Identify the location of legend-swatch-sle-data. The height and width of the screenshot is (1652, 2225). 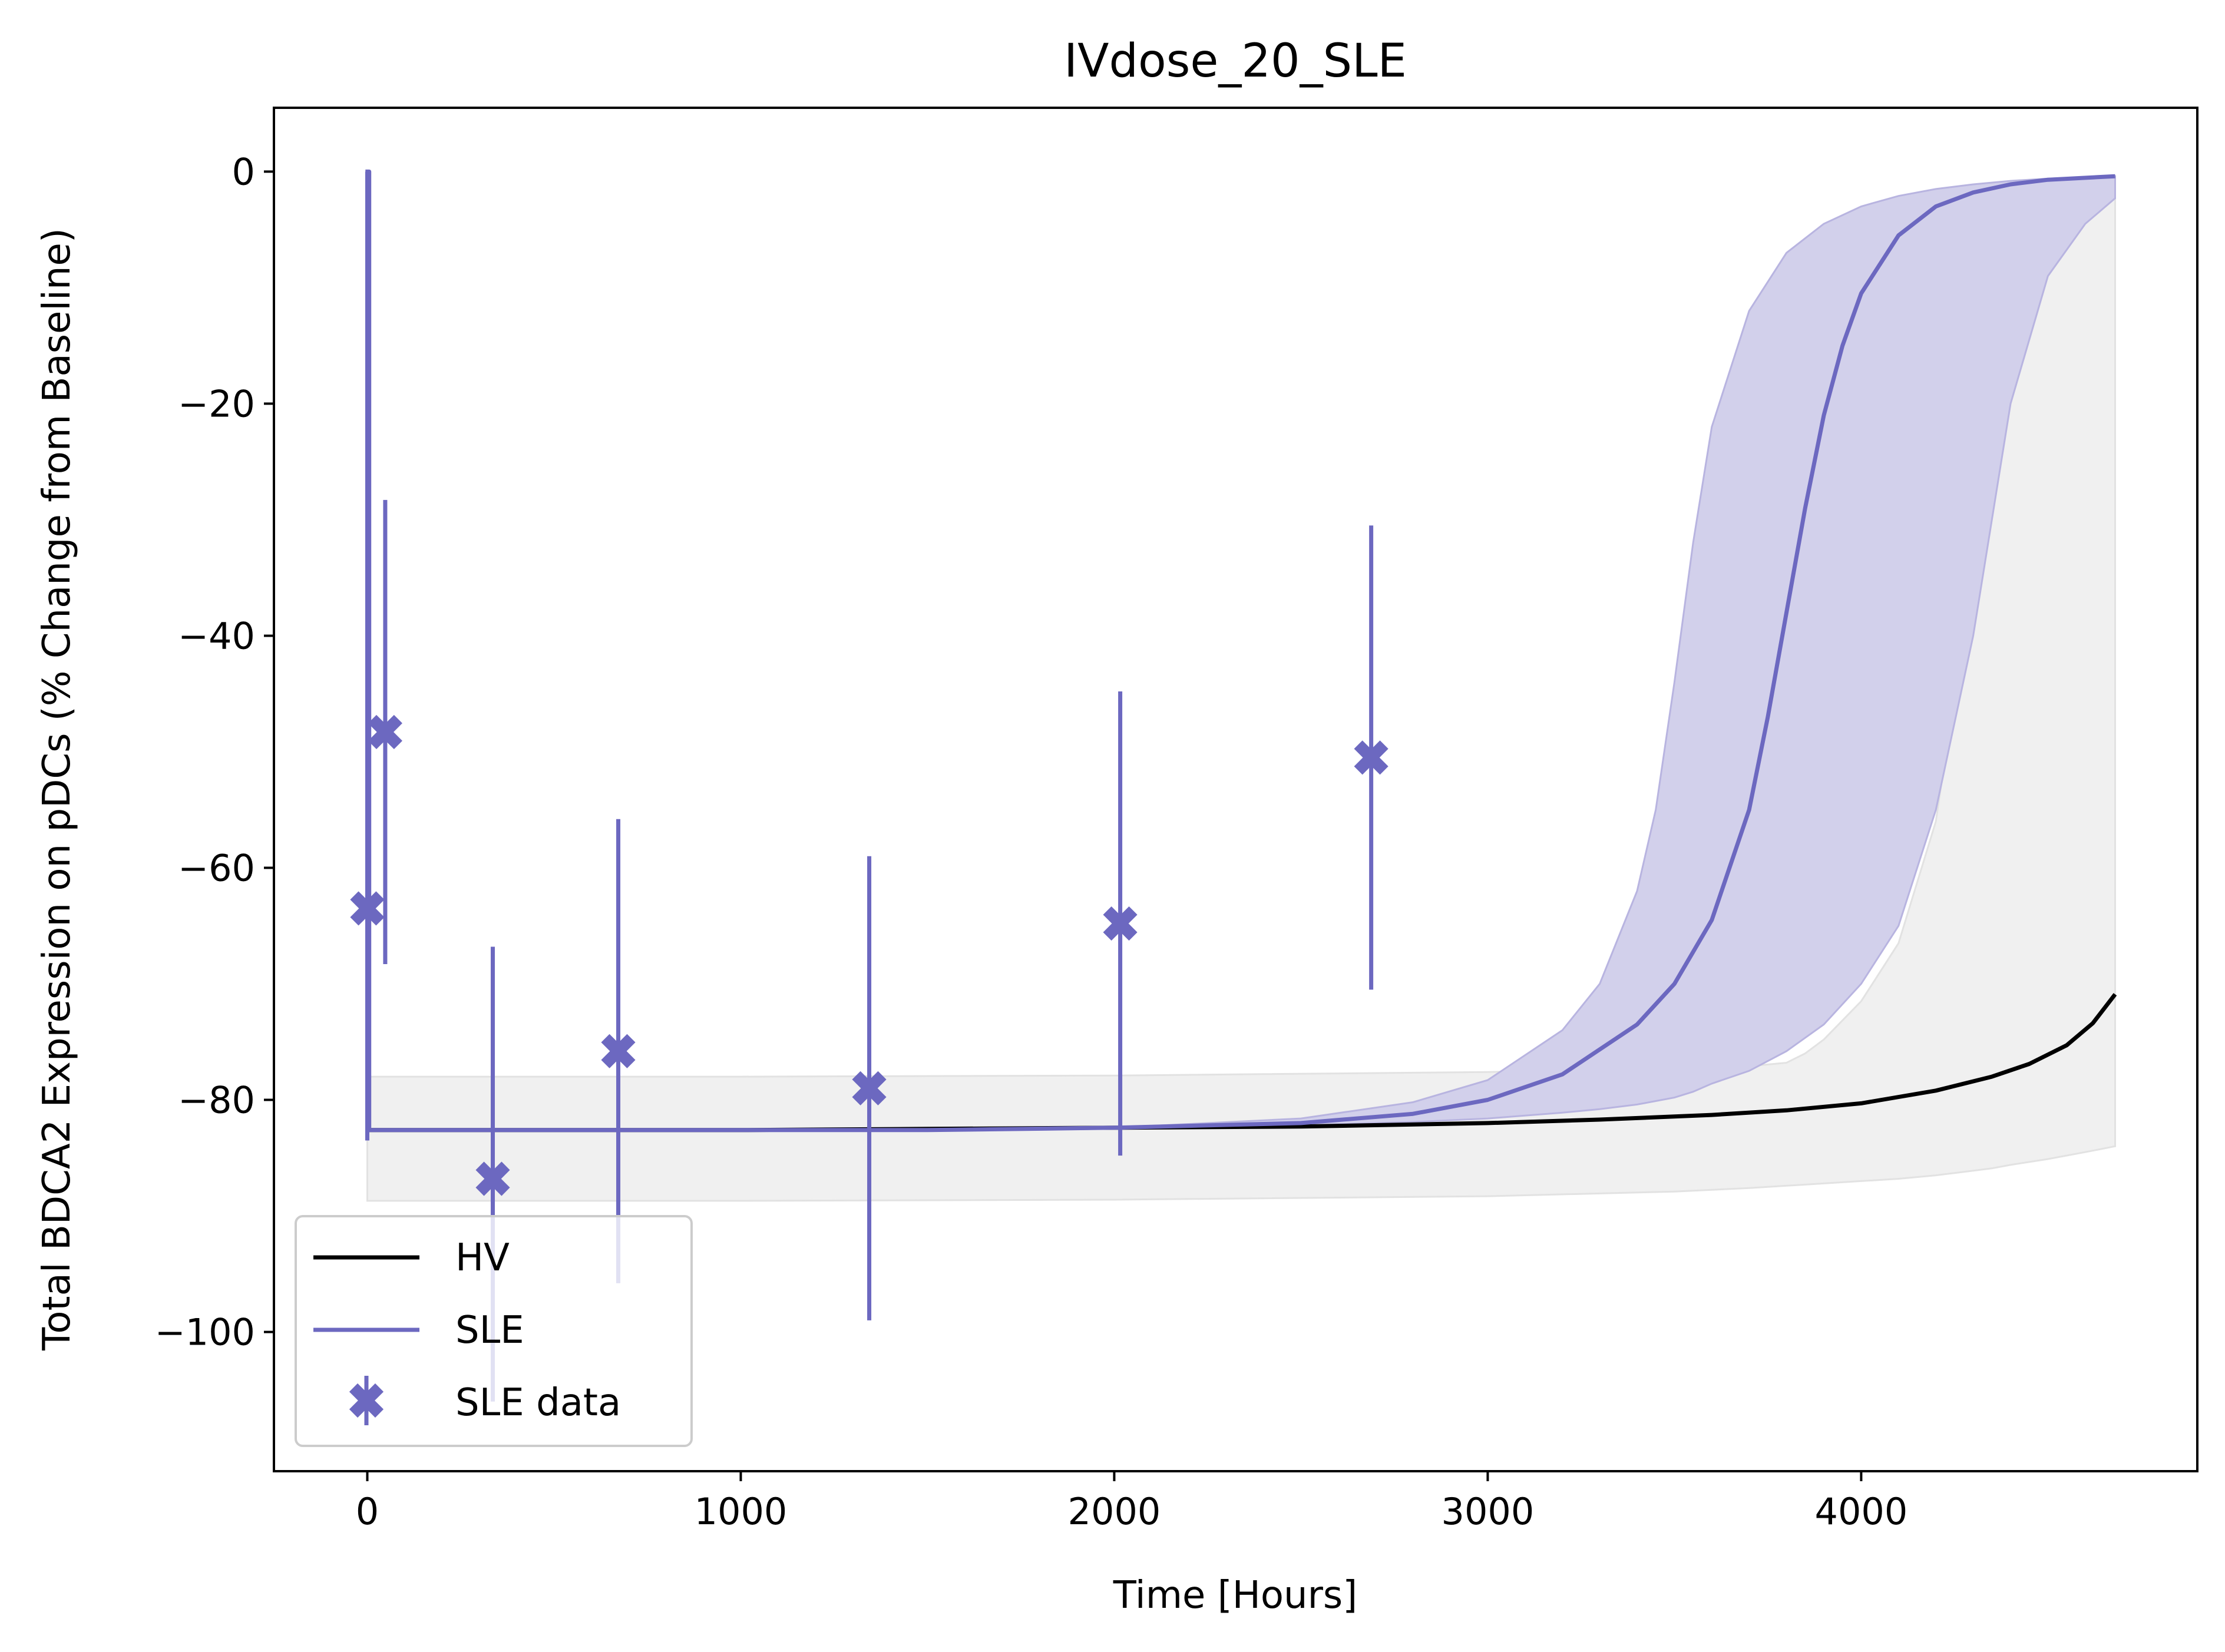
(366, 1401).